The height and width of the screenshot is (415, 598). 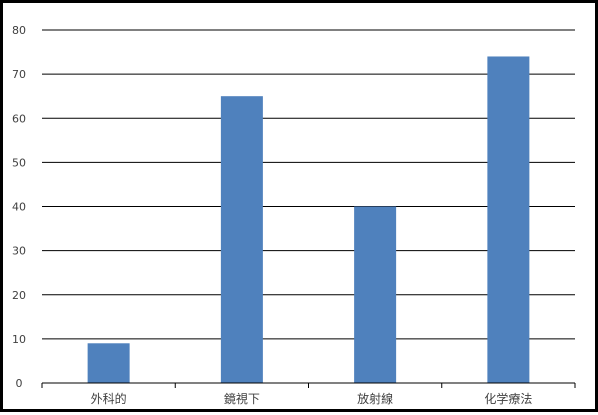 I want to click on x-tick-label: 外科的, so click(x=109, y=398).